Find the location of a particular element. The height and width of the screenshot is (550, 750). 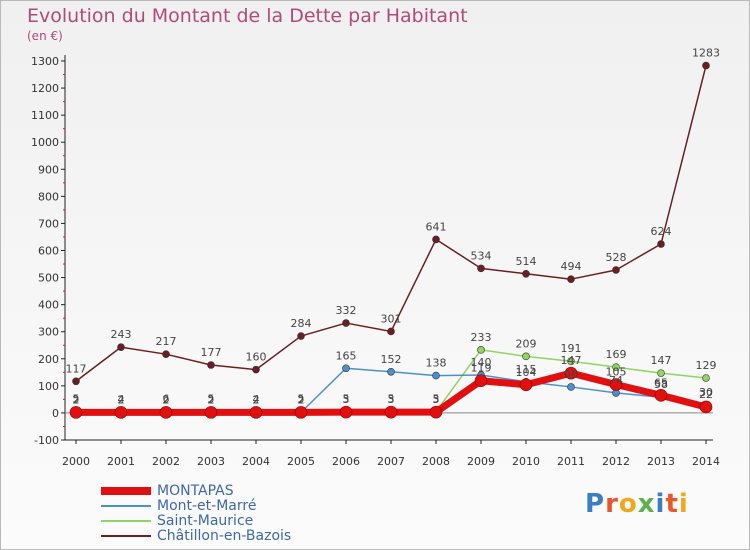

data-label: 30 is located at coordinates (706, 392).